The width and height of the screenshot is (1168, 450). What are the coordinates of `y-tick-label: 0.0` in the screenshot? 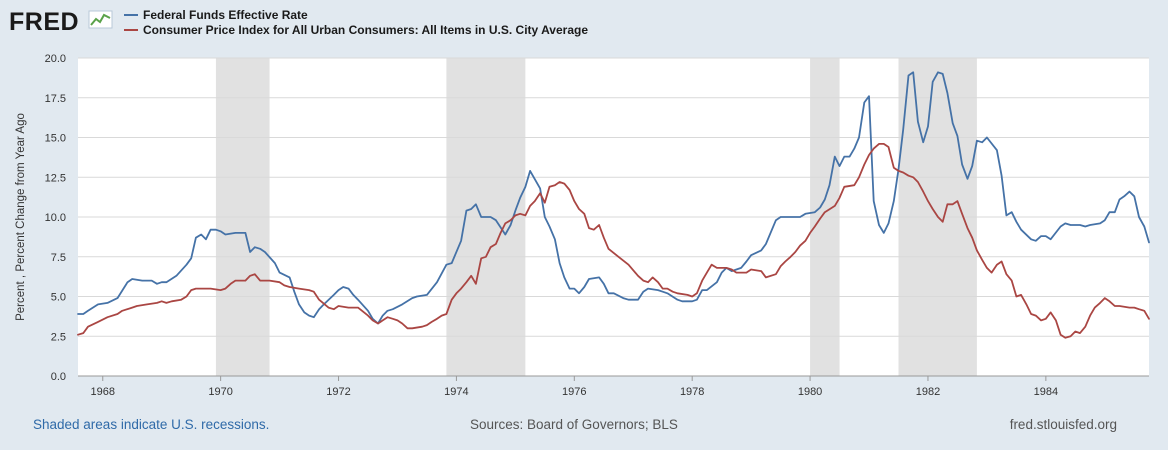 It's located at (58, 377).